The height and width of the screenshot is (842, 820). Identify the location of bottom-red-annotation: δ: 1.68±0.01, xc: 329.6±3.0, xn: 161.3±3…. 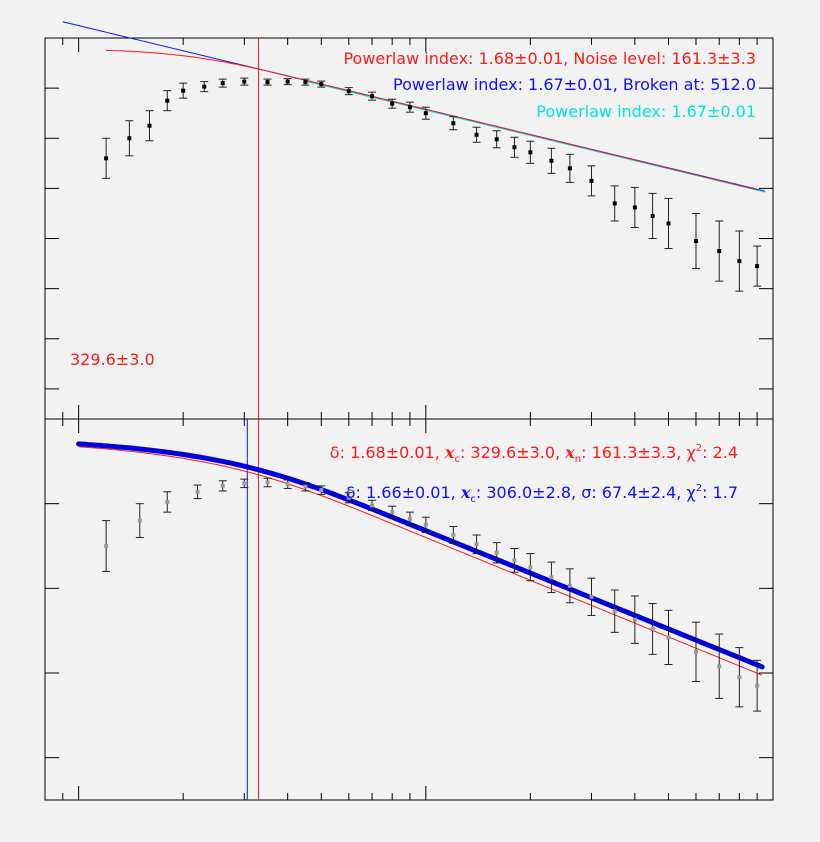
(534, 454).